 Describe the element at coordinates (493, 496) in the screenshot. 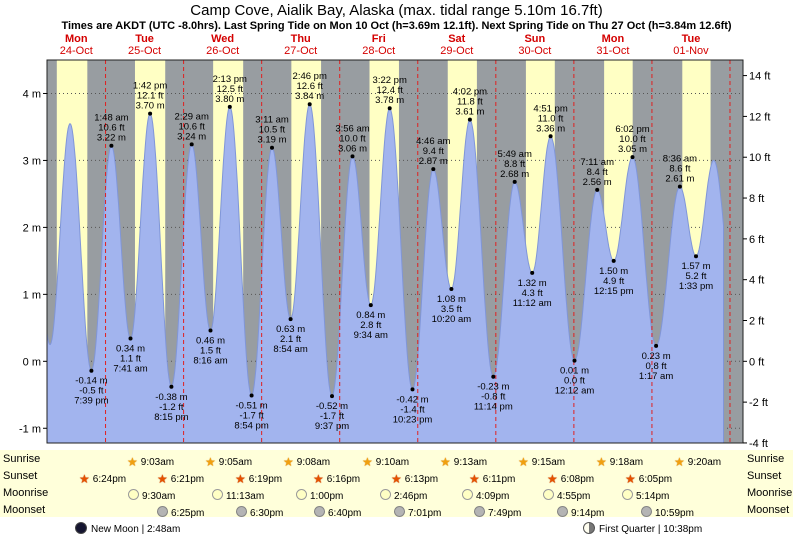

I see `moonrise-time: 4:09pm` at that location.